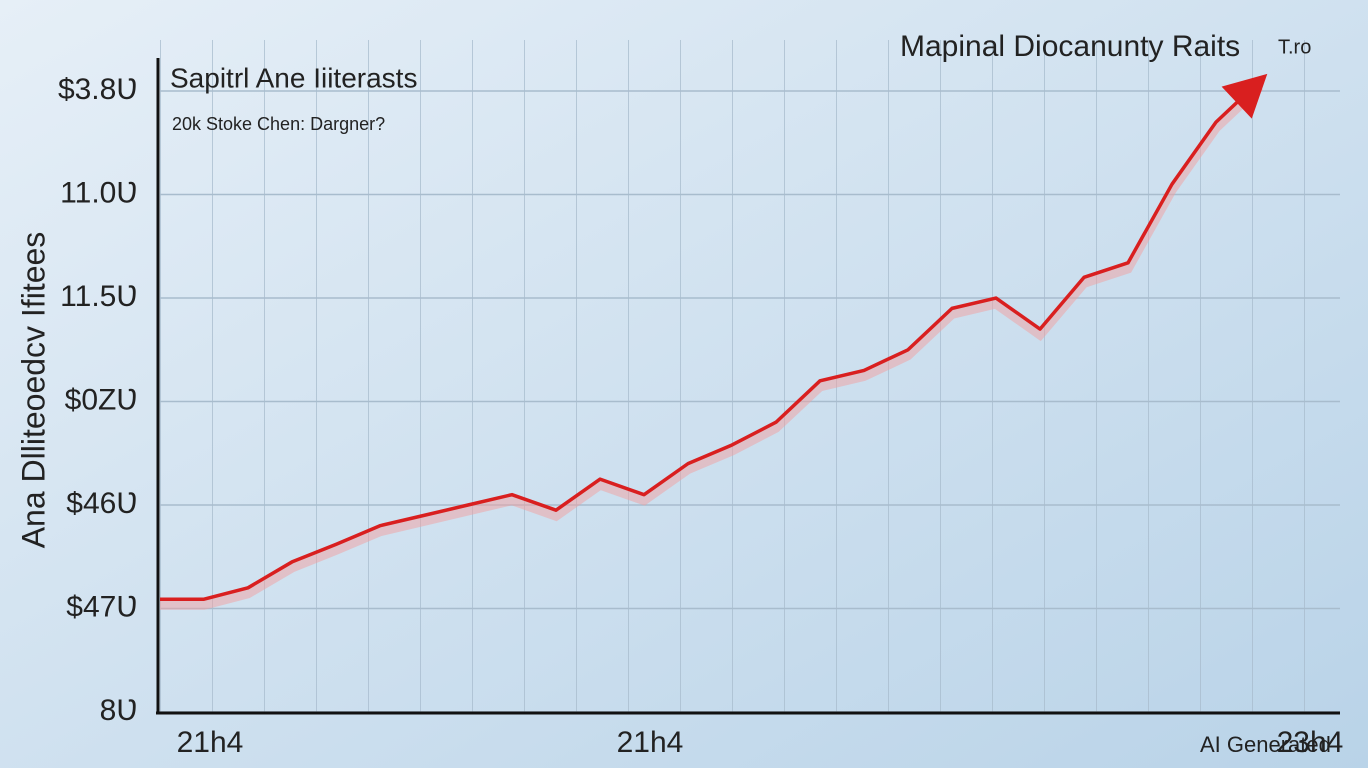  Describe the element at coordinates (99, 296) in the screenshot. I see `y-tick-label: 11.5Ʋ` at that location.